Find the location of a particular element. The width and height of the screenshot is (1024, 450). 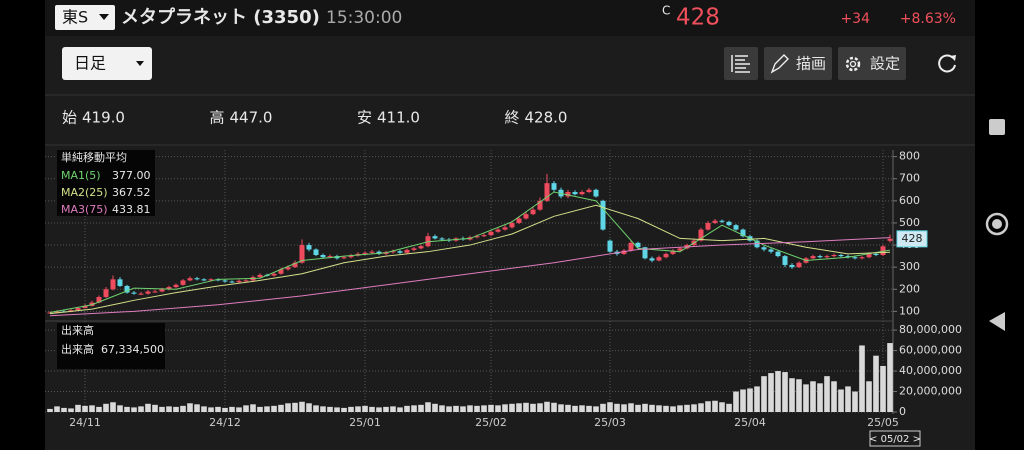

draw-label: 描画 is located at coordinates (811, 64).